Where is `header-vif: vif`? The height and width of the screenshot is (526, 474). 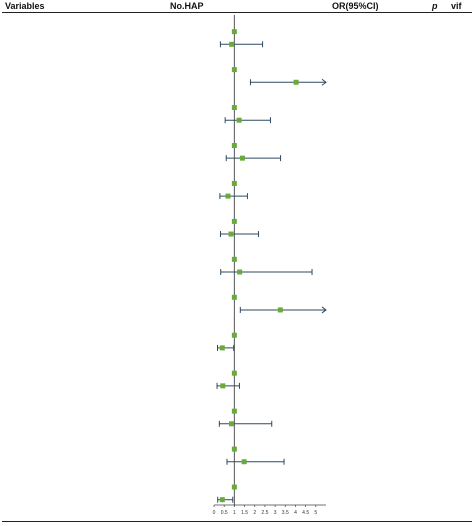
header-vif: vif is located at coordinates (456, 6).